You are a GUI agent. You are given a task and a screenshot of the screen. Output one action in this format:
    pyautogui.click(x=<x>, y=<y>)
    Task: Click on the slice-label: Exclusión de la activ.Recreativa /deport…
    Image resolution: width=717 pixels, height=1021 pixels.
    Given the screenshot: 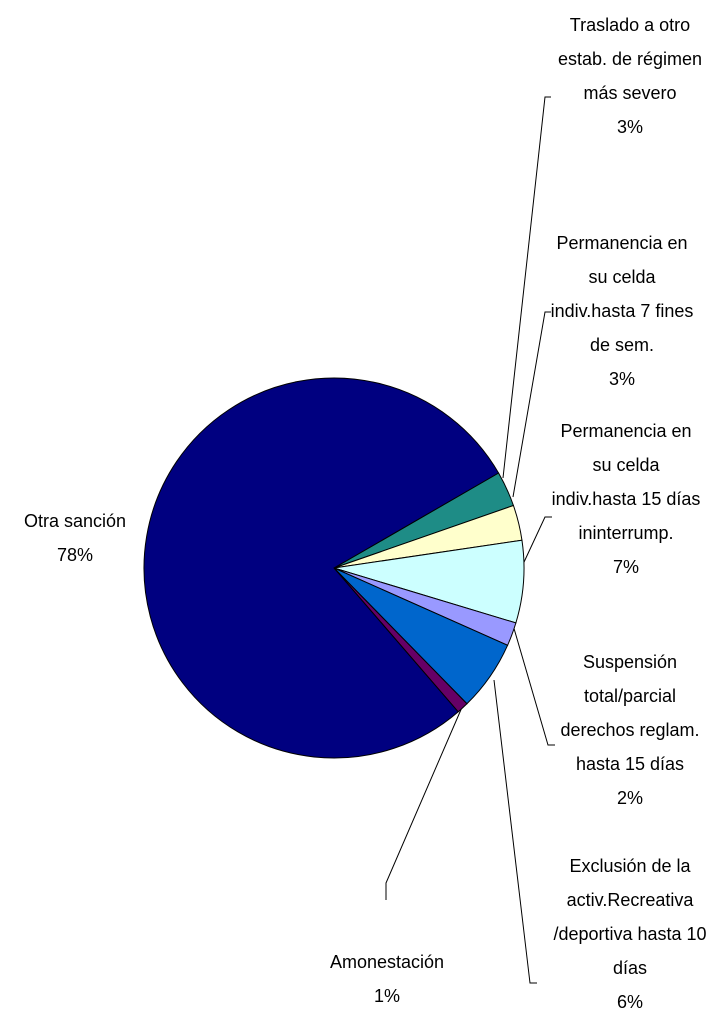 What is the action you would take?
    pyautogui.click(x=630, y=934)
    